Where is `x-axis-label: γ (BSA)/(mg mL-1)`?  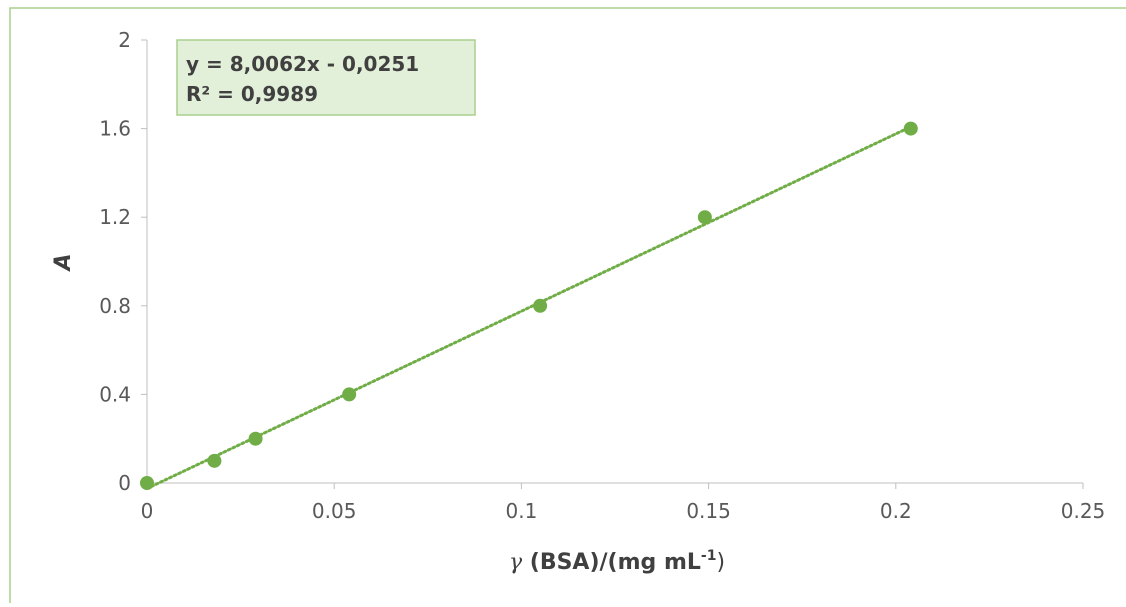
x-axis-label: γ (BSA)/(mg mL-1) is located at coordinates (617, 561).